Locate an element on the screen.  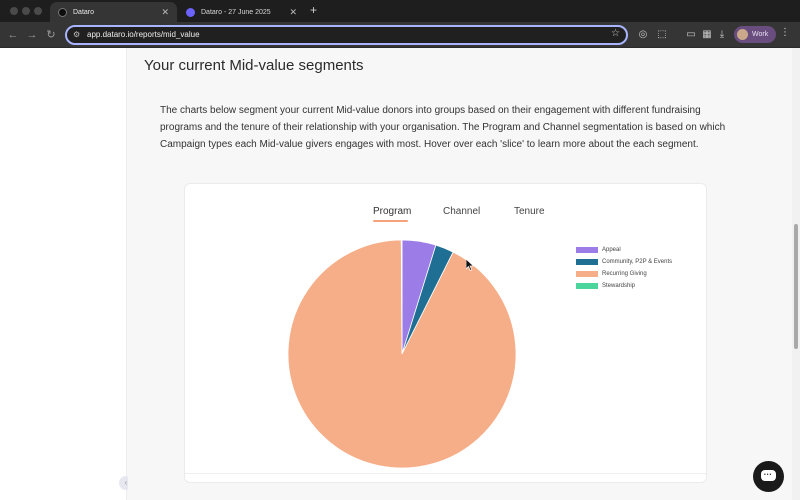
chat-dots-icon: ••• is located at coordinates (768, 475).